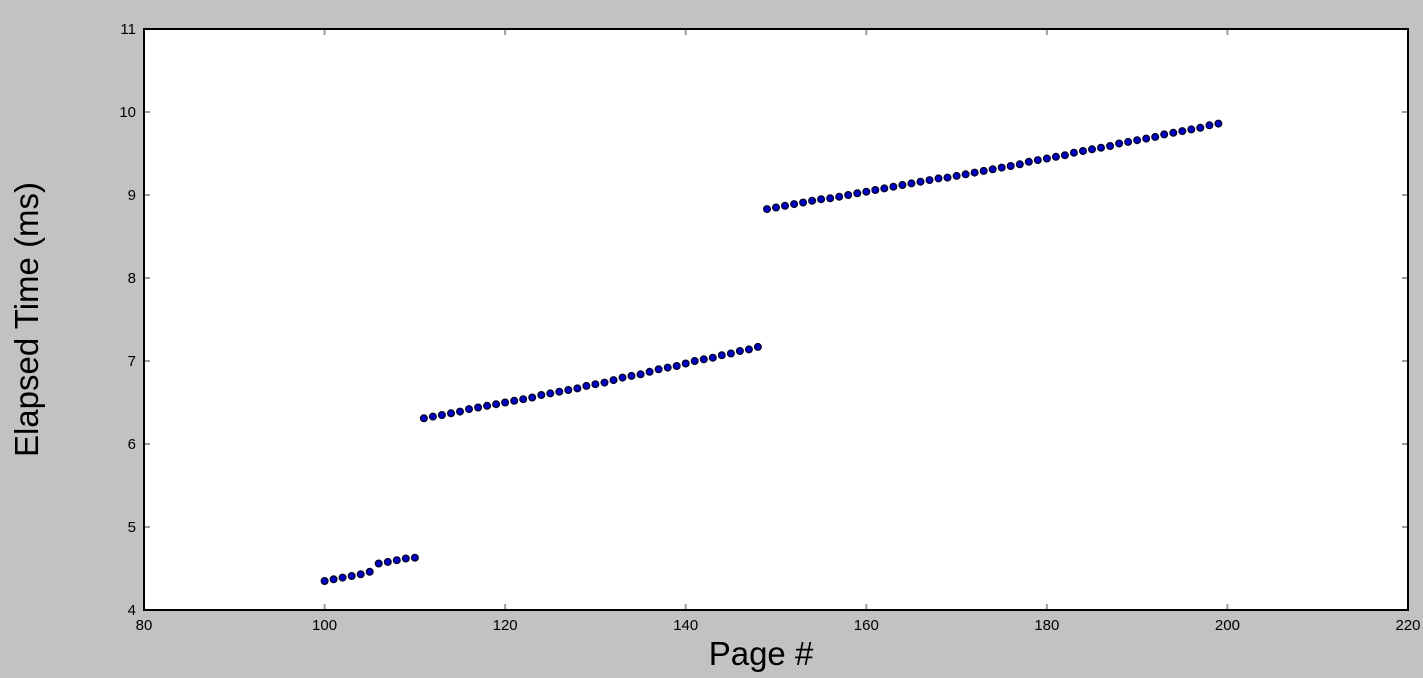  What do you see at coordinates (132, 610) in the screenshot?
I see `y-tick-label: 4` at bounding box center [132, 610].